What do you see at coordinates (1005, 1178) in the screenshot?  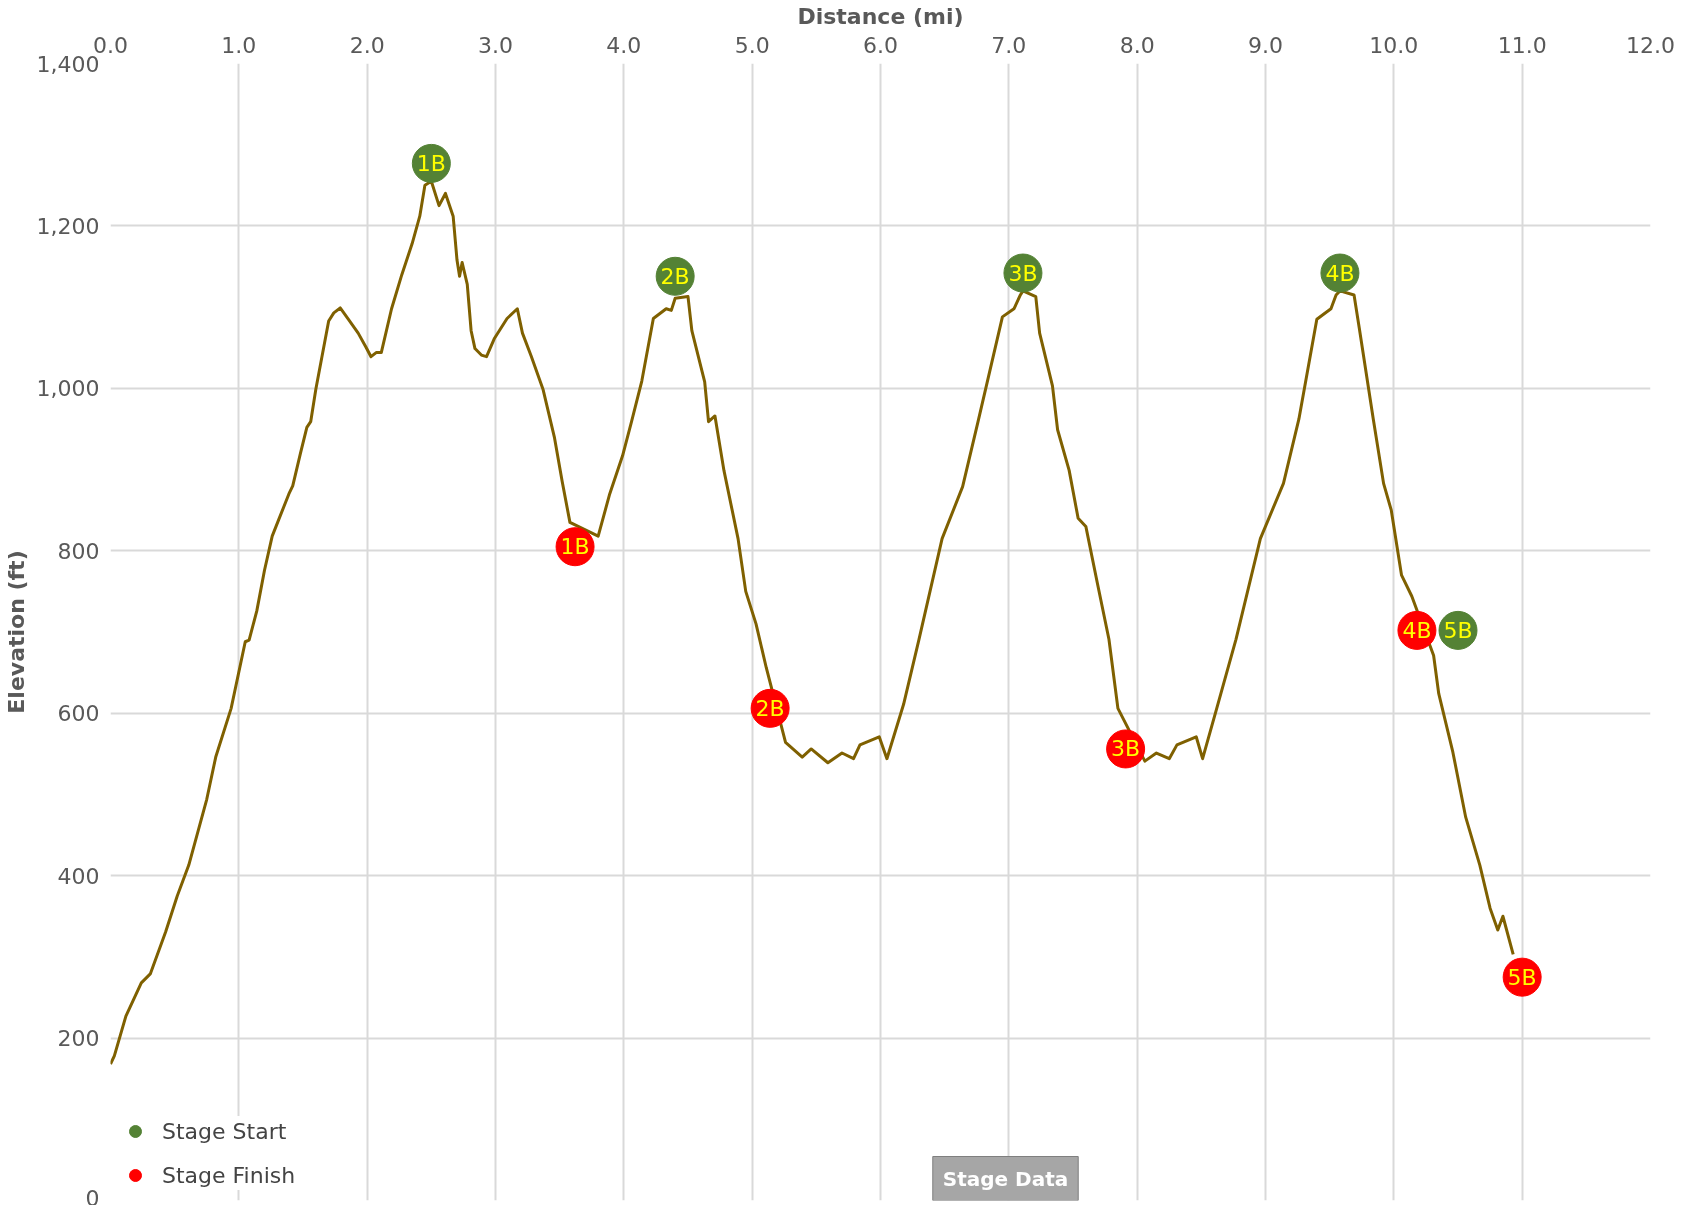 I see `annotation: Stage Data` at bounding box center [1005, 1178].